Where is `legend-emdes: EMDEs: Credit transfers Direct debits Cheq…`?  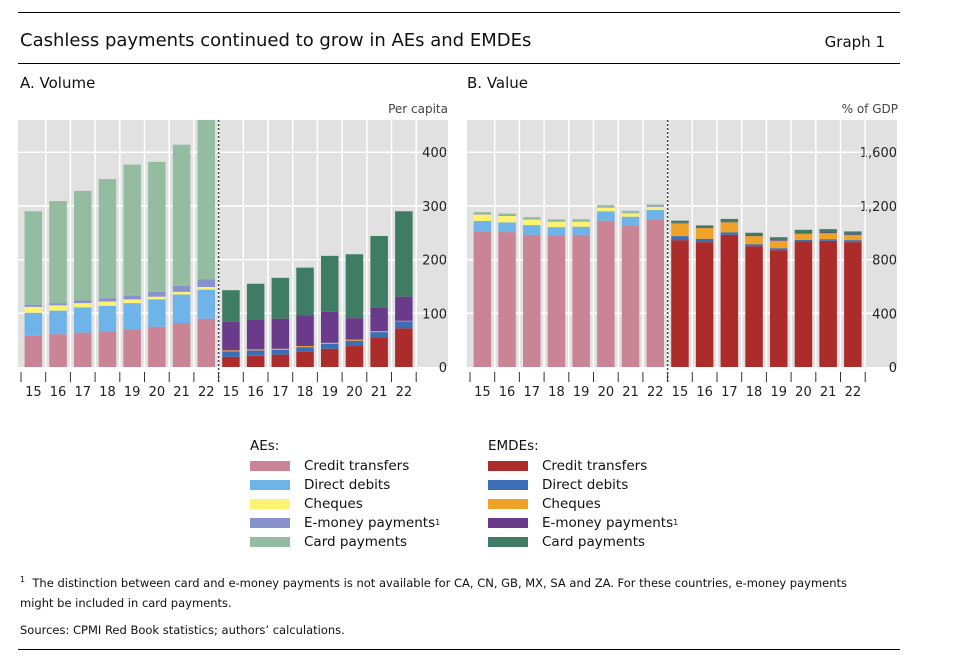 legend-emdes: EMDEs: Credit transfers Direct debits Cheq… is located at coordinates (583, 494).